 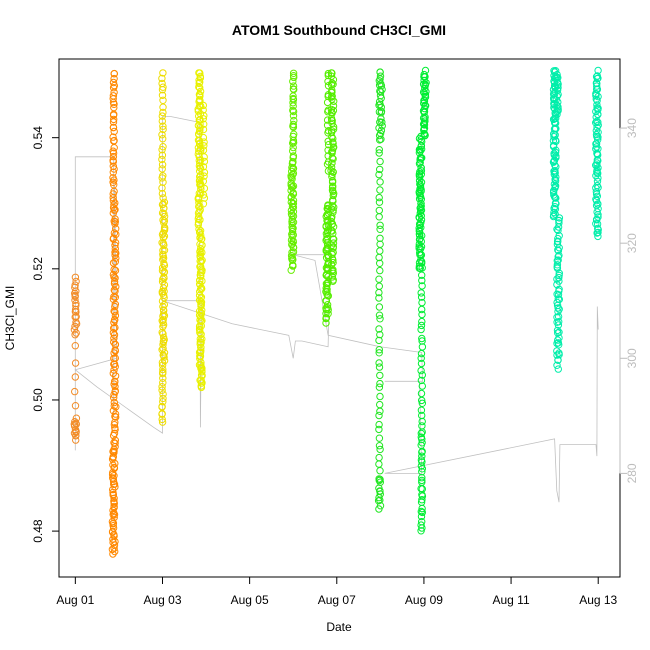 I want to click on y-tick-label: 0.50, so click(x=38, y=400).